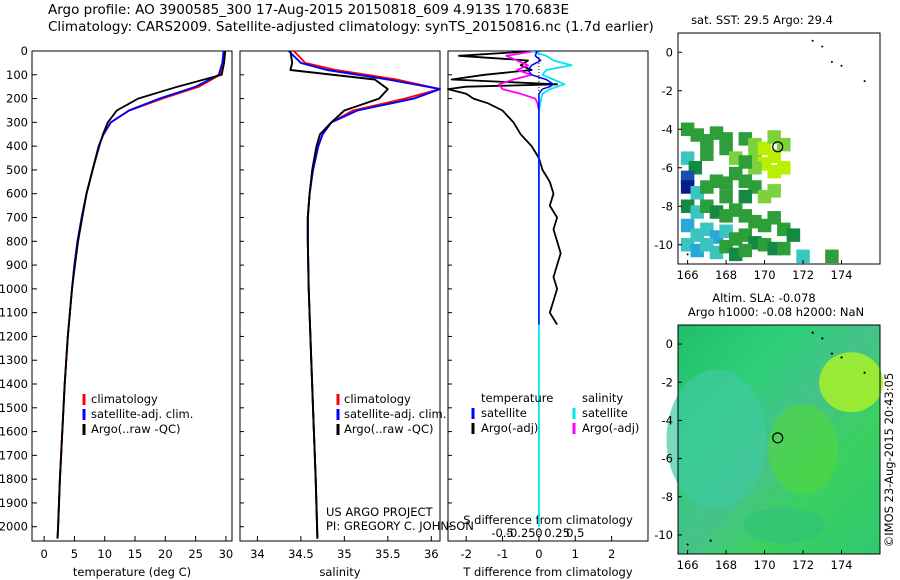 The height and width of the screenshot is (580, 900). What do you see at coordinates (575, 533) in the screenshot?
I see `sdiff-x-tick-label: 0.5` at bounding box center [575, 533].